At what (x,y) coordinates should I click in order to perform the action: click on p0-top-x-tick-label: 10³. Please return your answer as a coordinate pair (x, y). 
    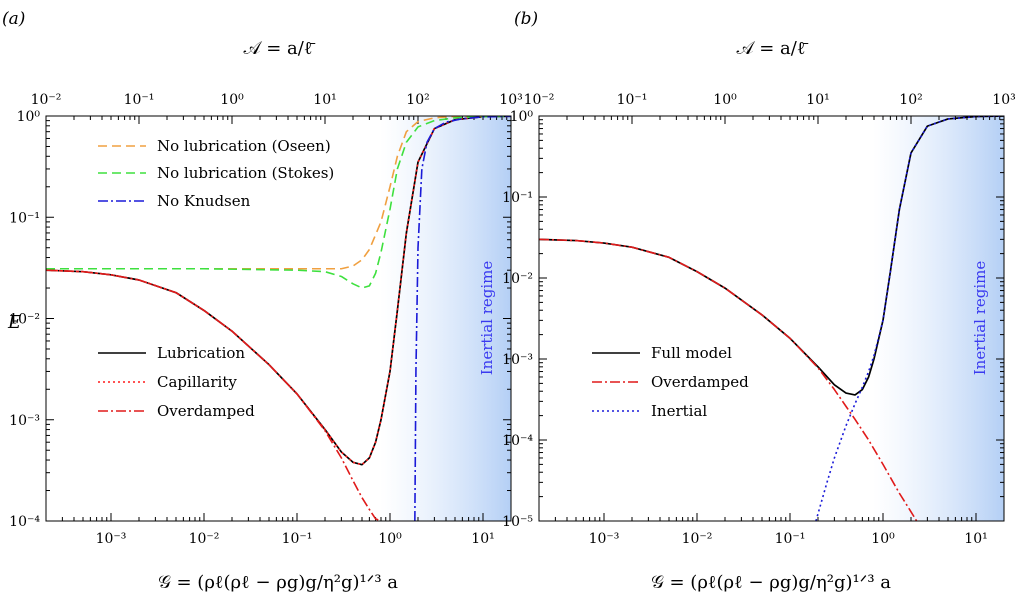
    Looking at the image, I should click on (510, 100).